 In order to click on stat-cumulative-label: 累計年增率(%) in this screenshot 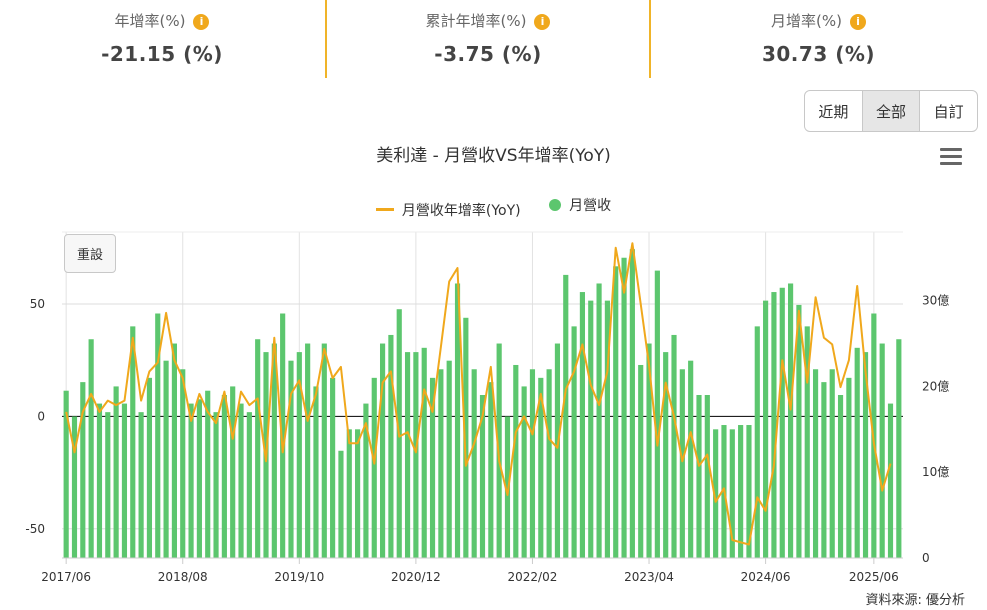, I will do `click(476, 21)`.